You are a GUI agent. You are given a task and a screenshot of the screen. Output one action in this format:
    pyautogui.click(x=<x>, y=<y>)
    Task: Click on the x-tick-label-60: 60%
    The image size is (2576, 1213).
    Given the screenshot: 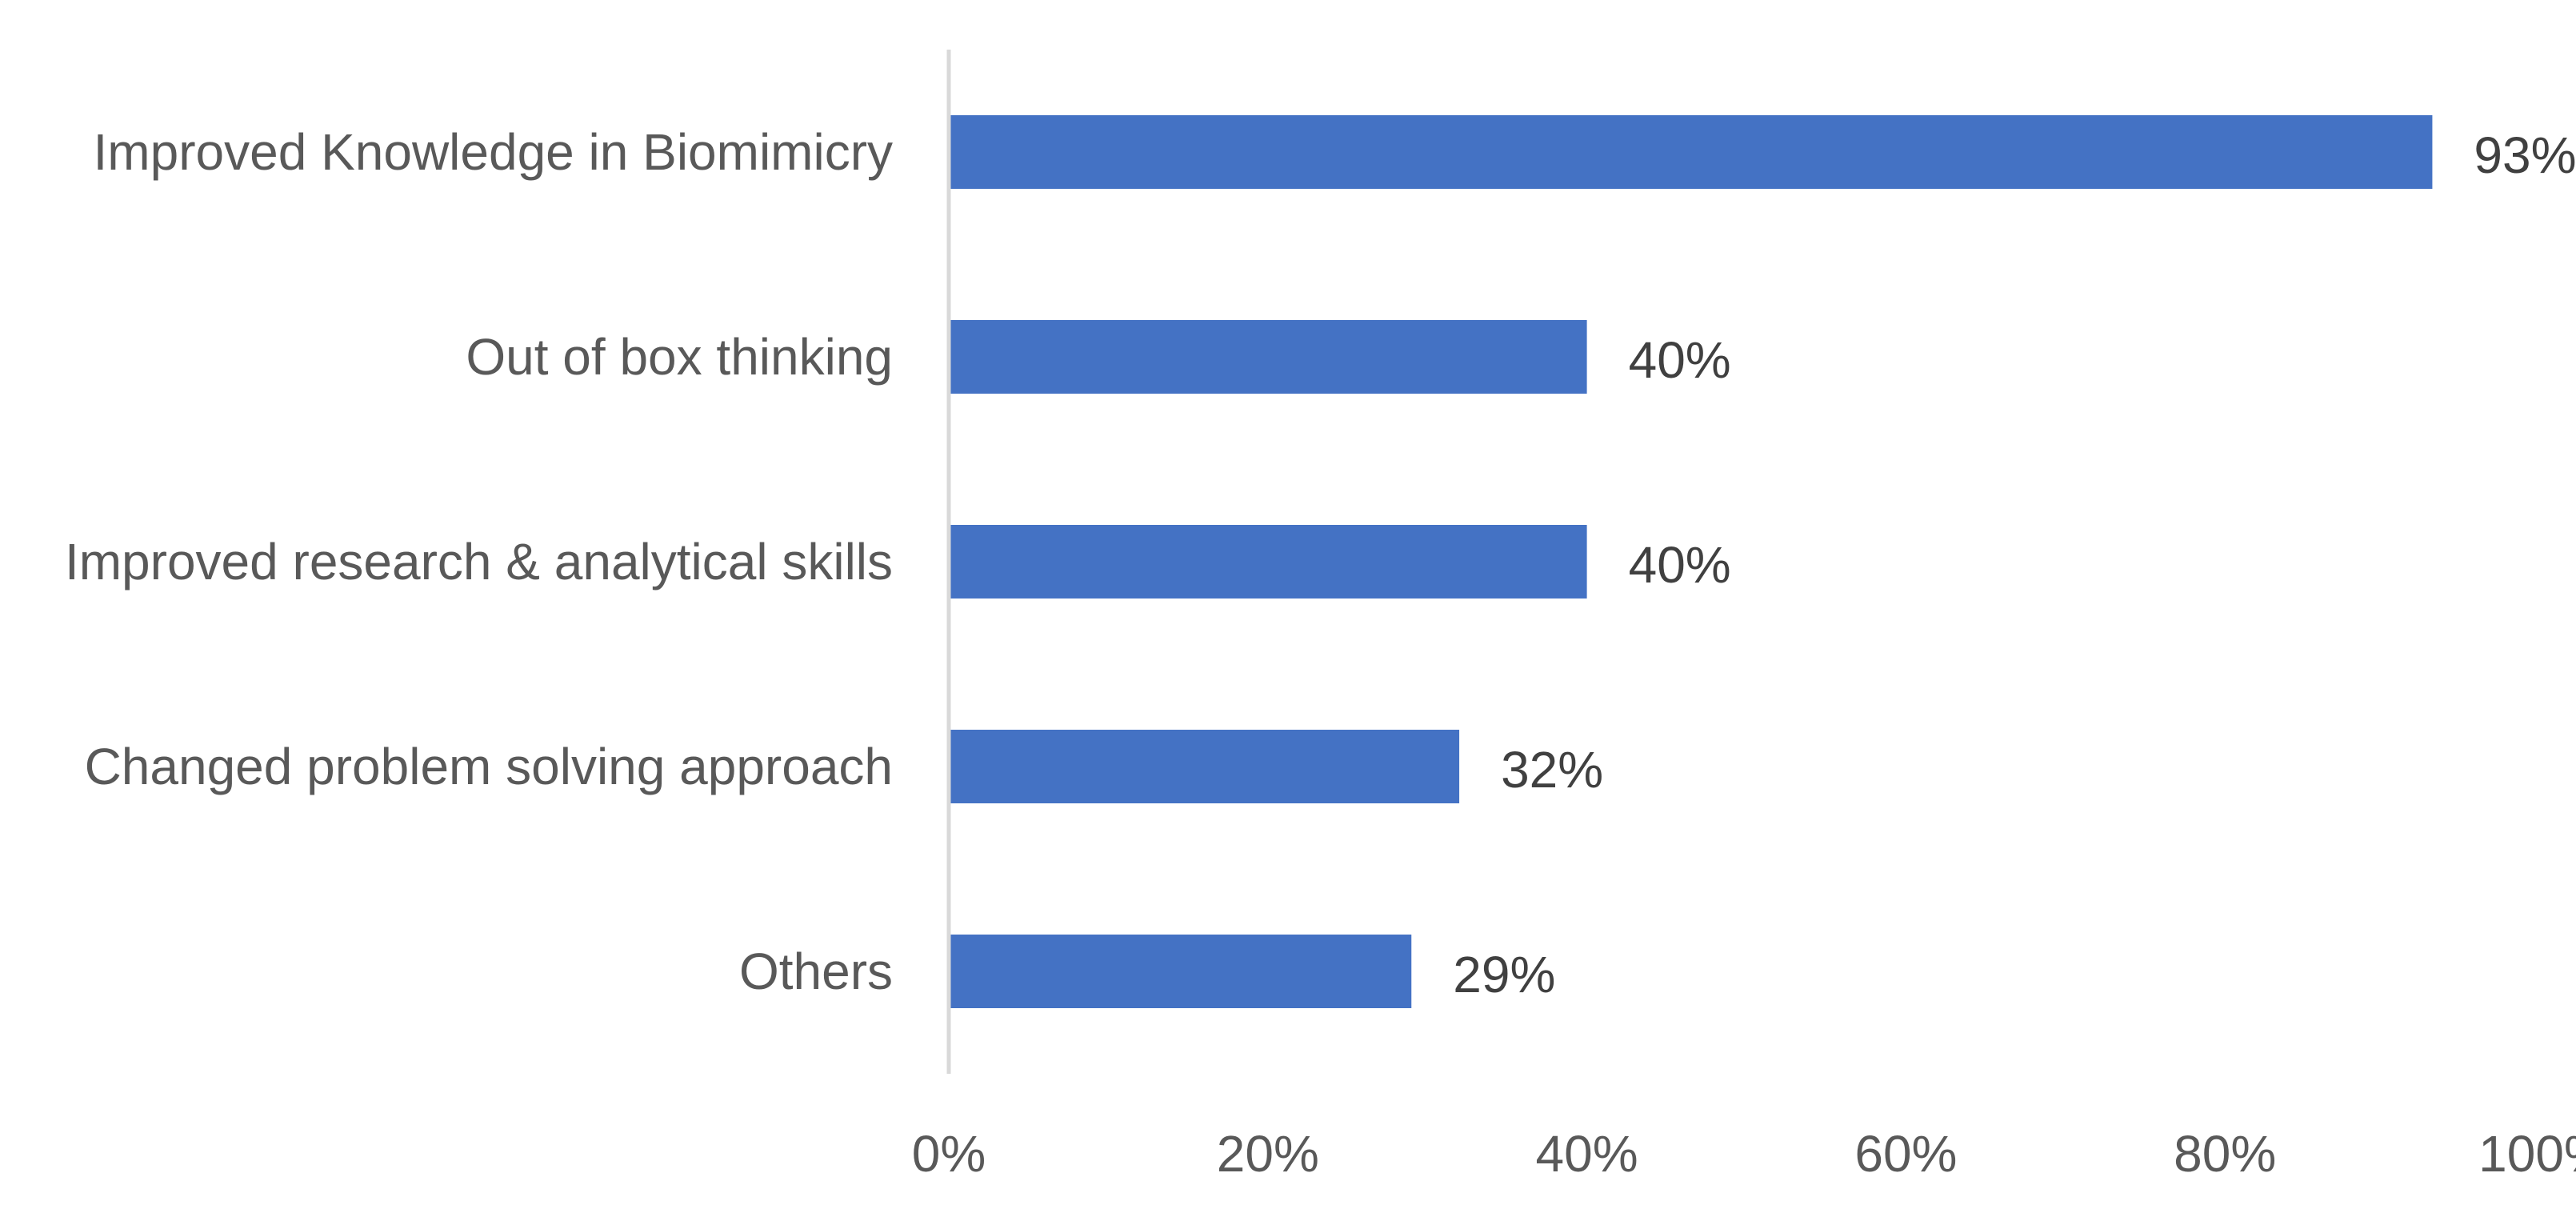 What is the action you would take?
    pyautogui.click(x=1905, y=1154)
    